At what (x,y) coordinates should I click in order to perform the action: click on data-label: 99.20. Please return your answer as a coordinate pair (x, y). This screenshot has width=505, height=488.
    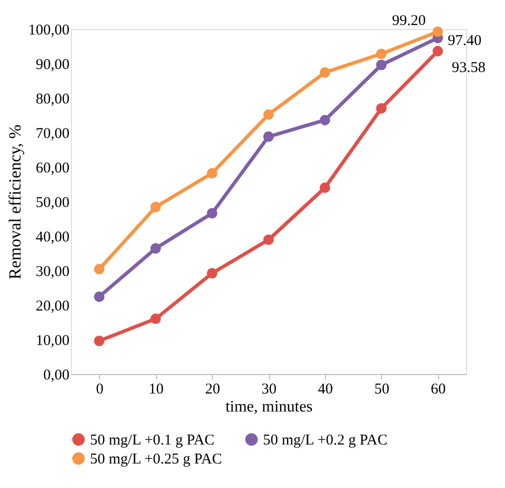
    Looking at the image, I should click on (409, 20).